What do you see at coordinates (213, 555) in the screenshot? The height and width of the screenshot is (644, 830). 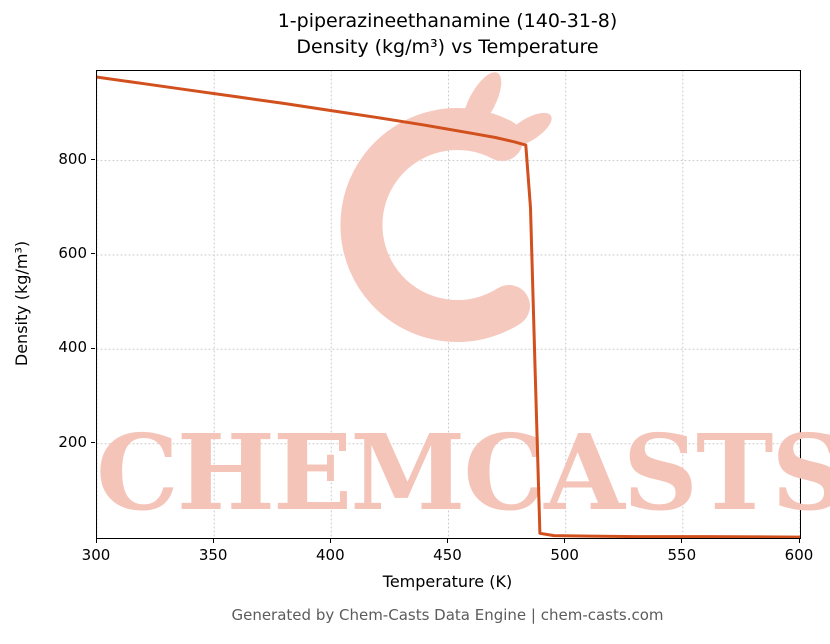 I see `x-tick-label: 350` at bounding box center [213, 555].